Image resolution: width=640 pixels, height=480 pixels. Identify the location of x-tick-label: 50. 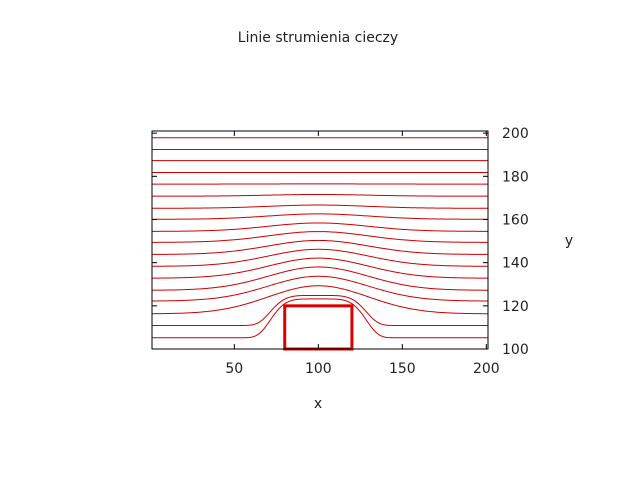
(234, 369).